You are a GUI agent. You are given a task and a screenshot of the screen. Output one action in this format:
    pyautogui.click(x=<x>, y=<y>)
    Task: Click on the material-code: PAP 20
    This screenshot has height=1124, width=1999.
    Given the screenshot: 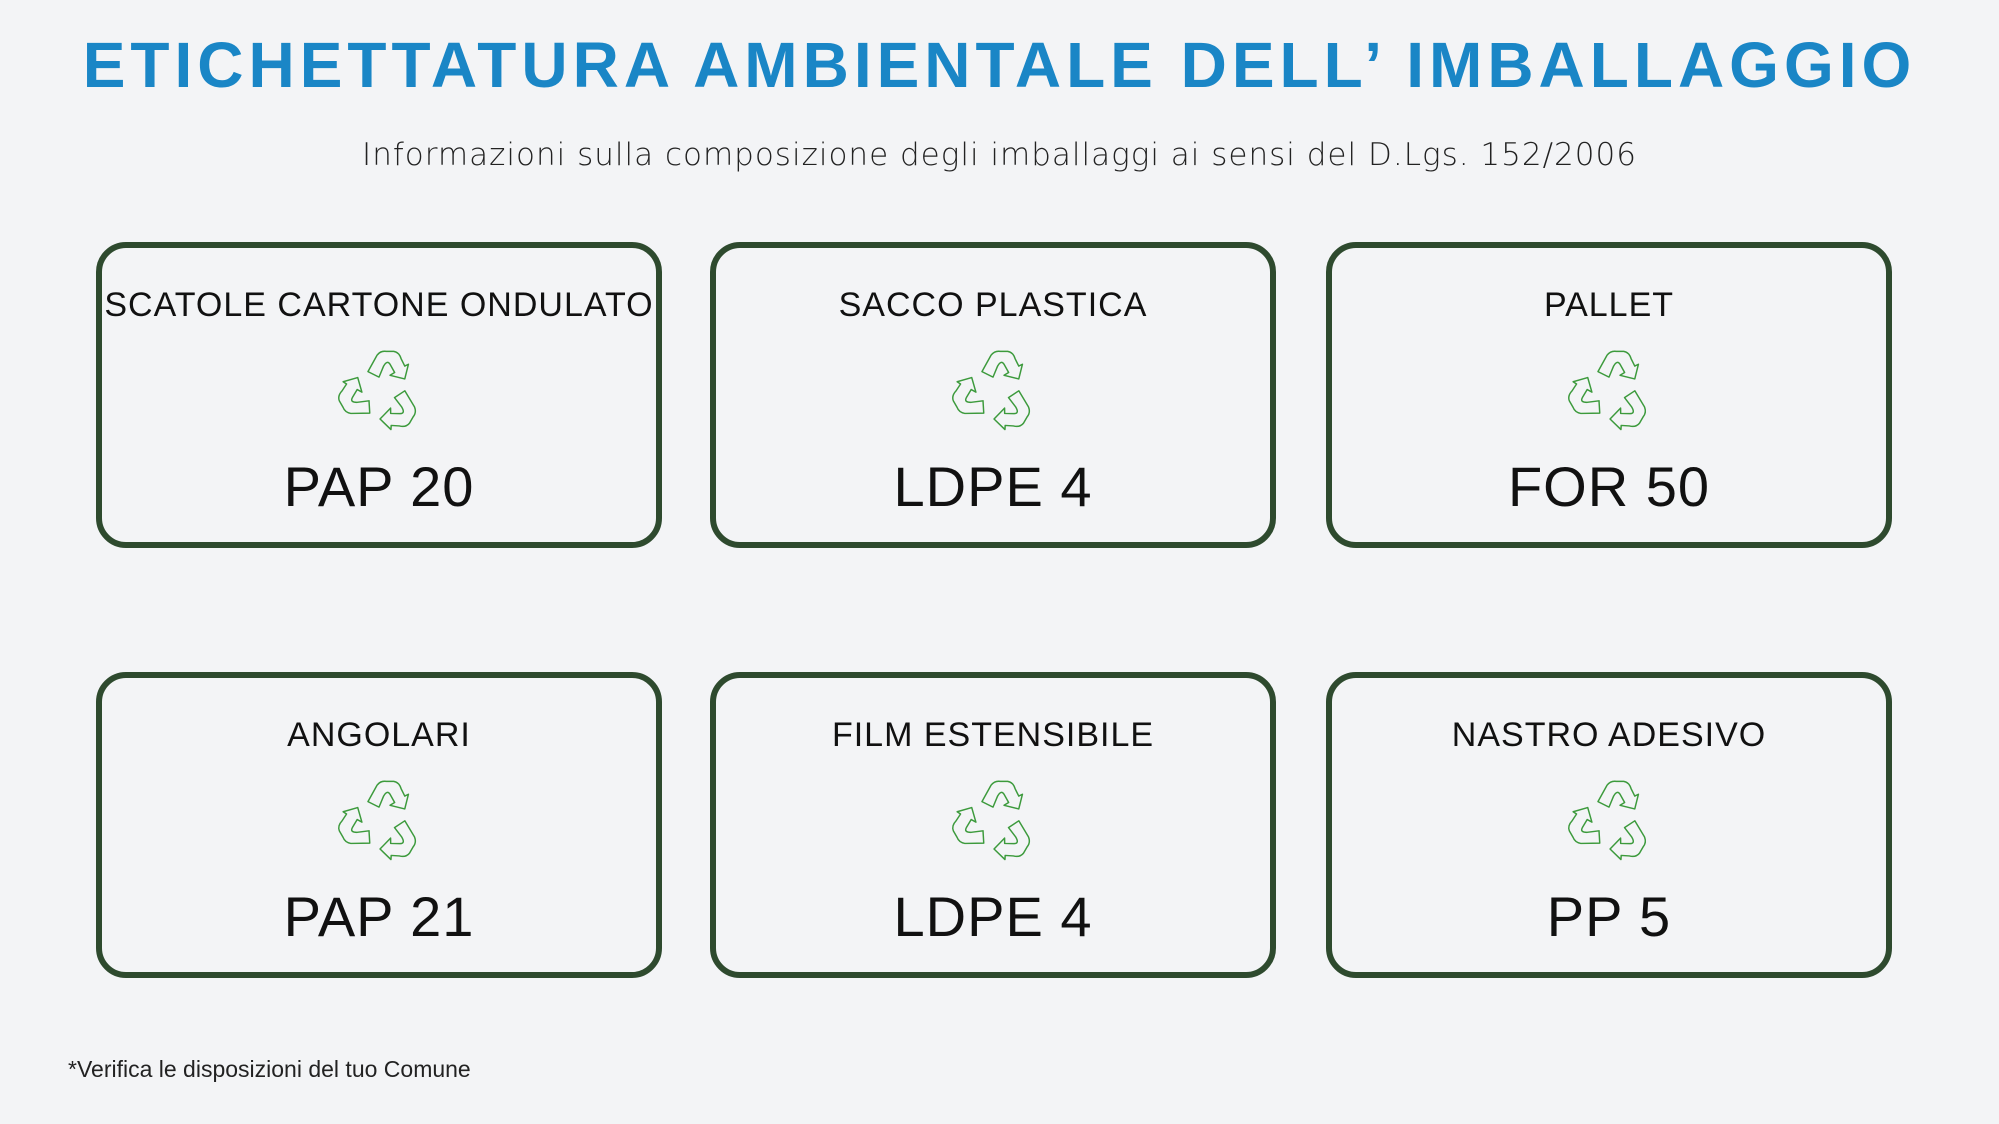 What is the action you would take?
    pyautogui.click(x=379, y=486)
    